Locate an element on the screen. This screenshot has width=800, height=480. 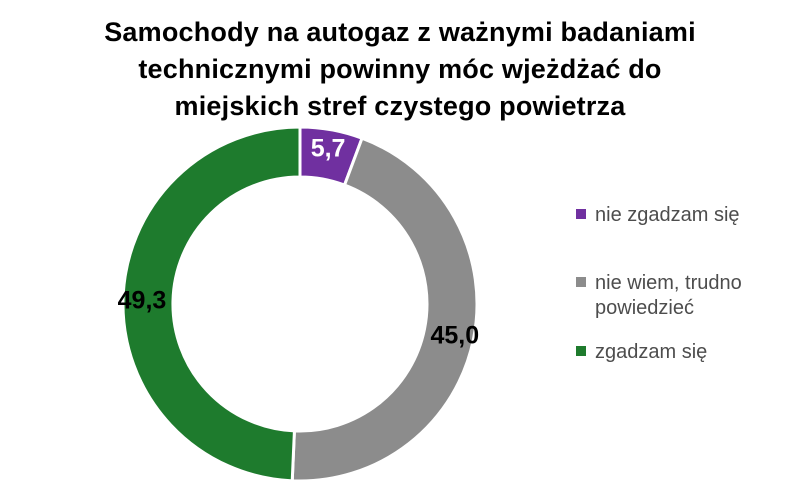
legend-label-zgadzam-sie: zgadzam się is located at coordinates (651, 352).